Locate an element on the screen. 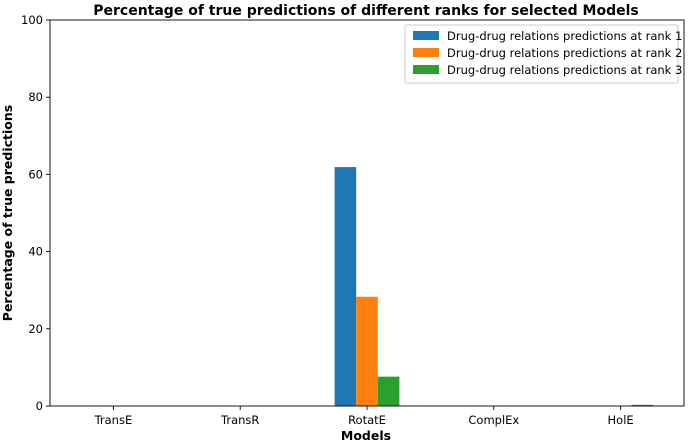  y-axis-title: Percentage of true predictions is located at coordinates (7, 213).